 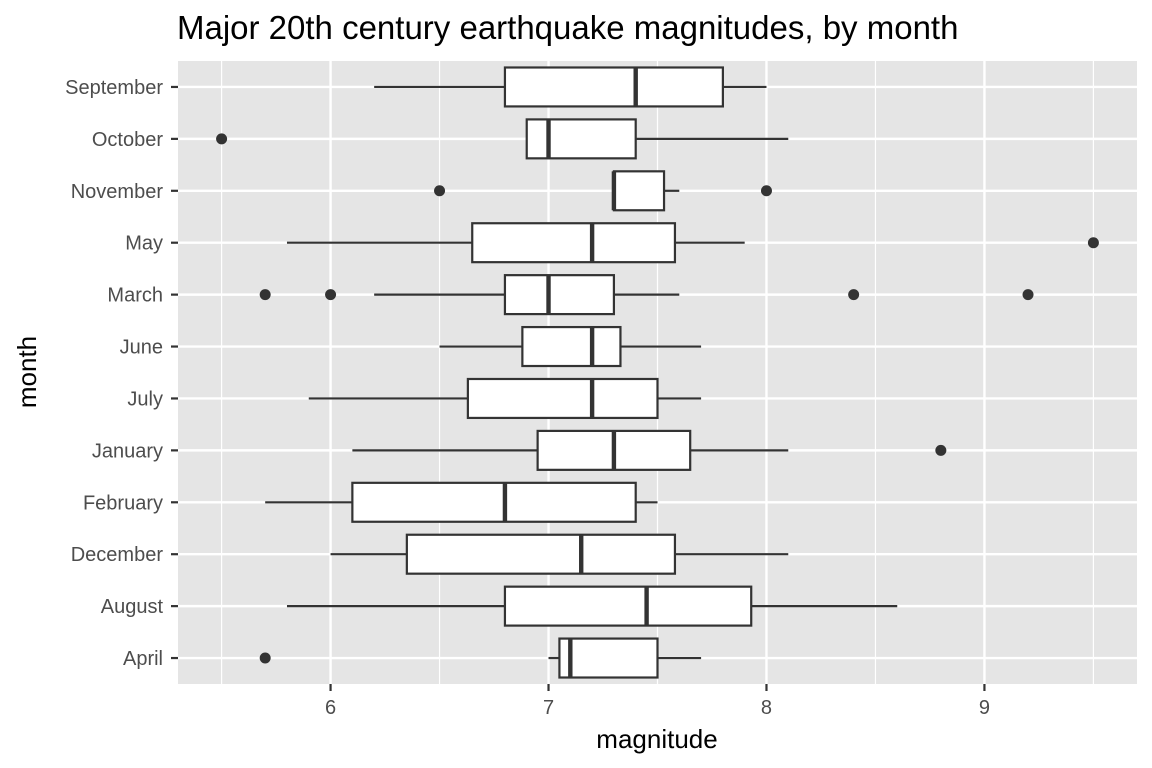 I want to click on y-tick-label: March, so click(x=135, y=296).